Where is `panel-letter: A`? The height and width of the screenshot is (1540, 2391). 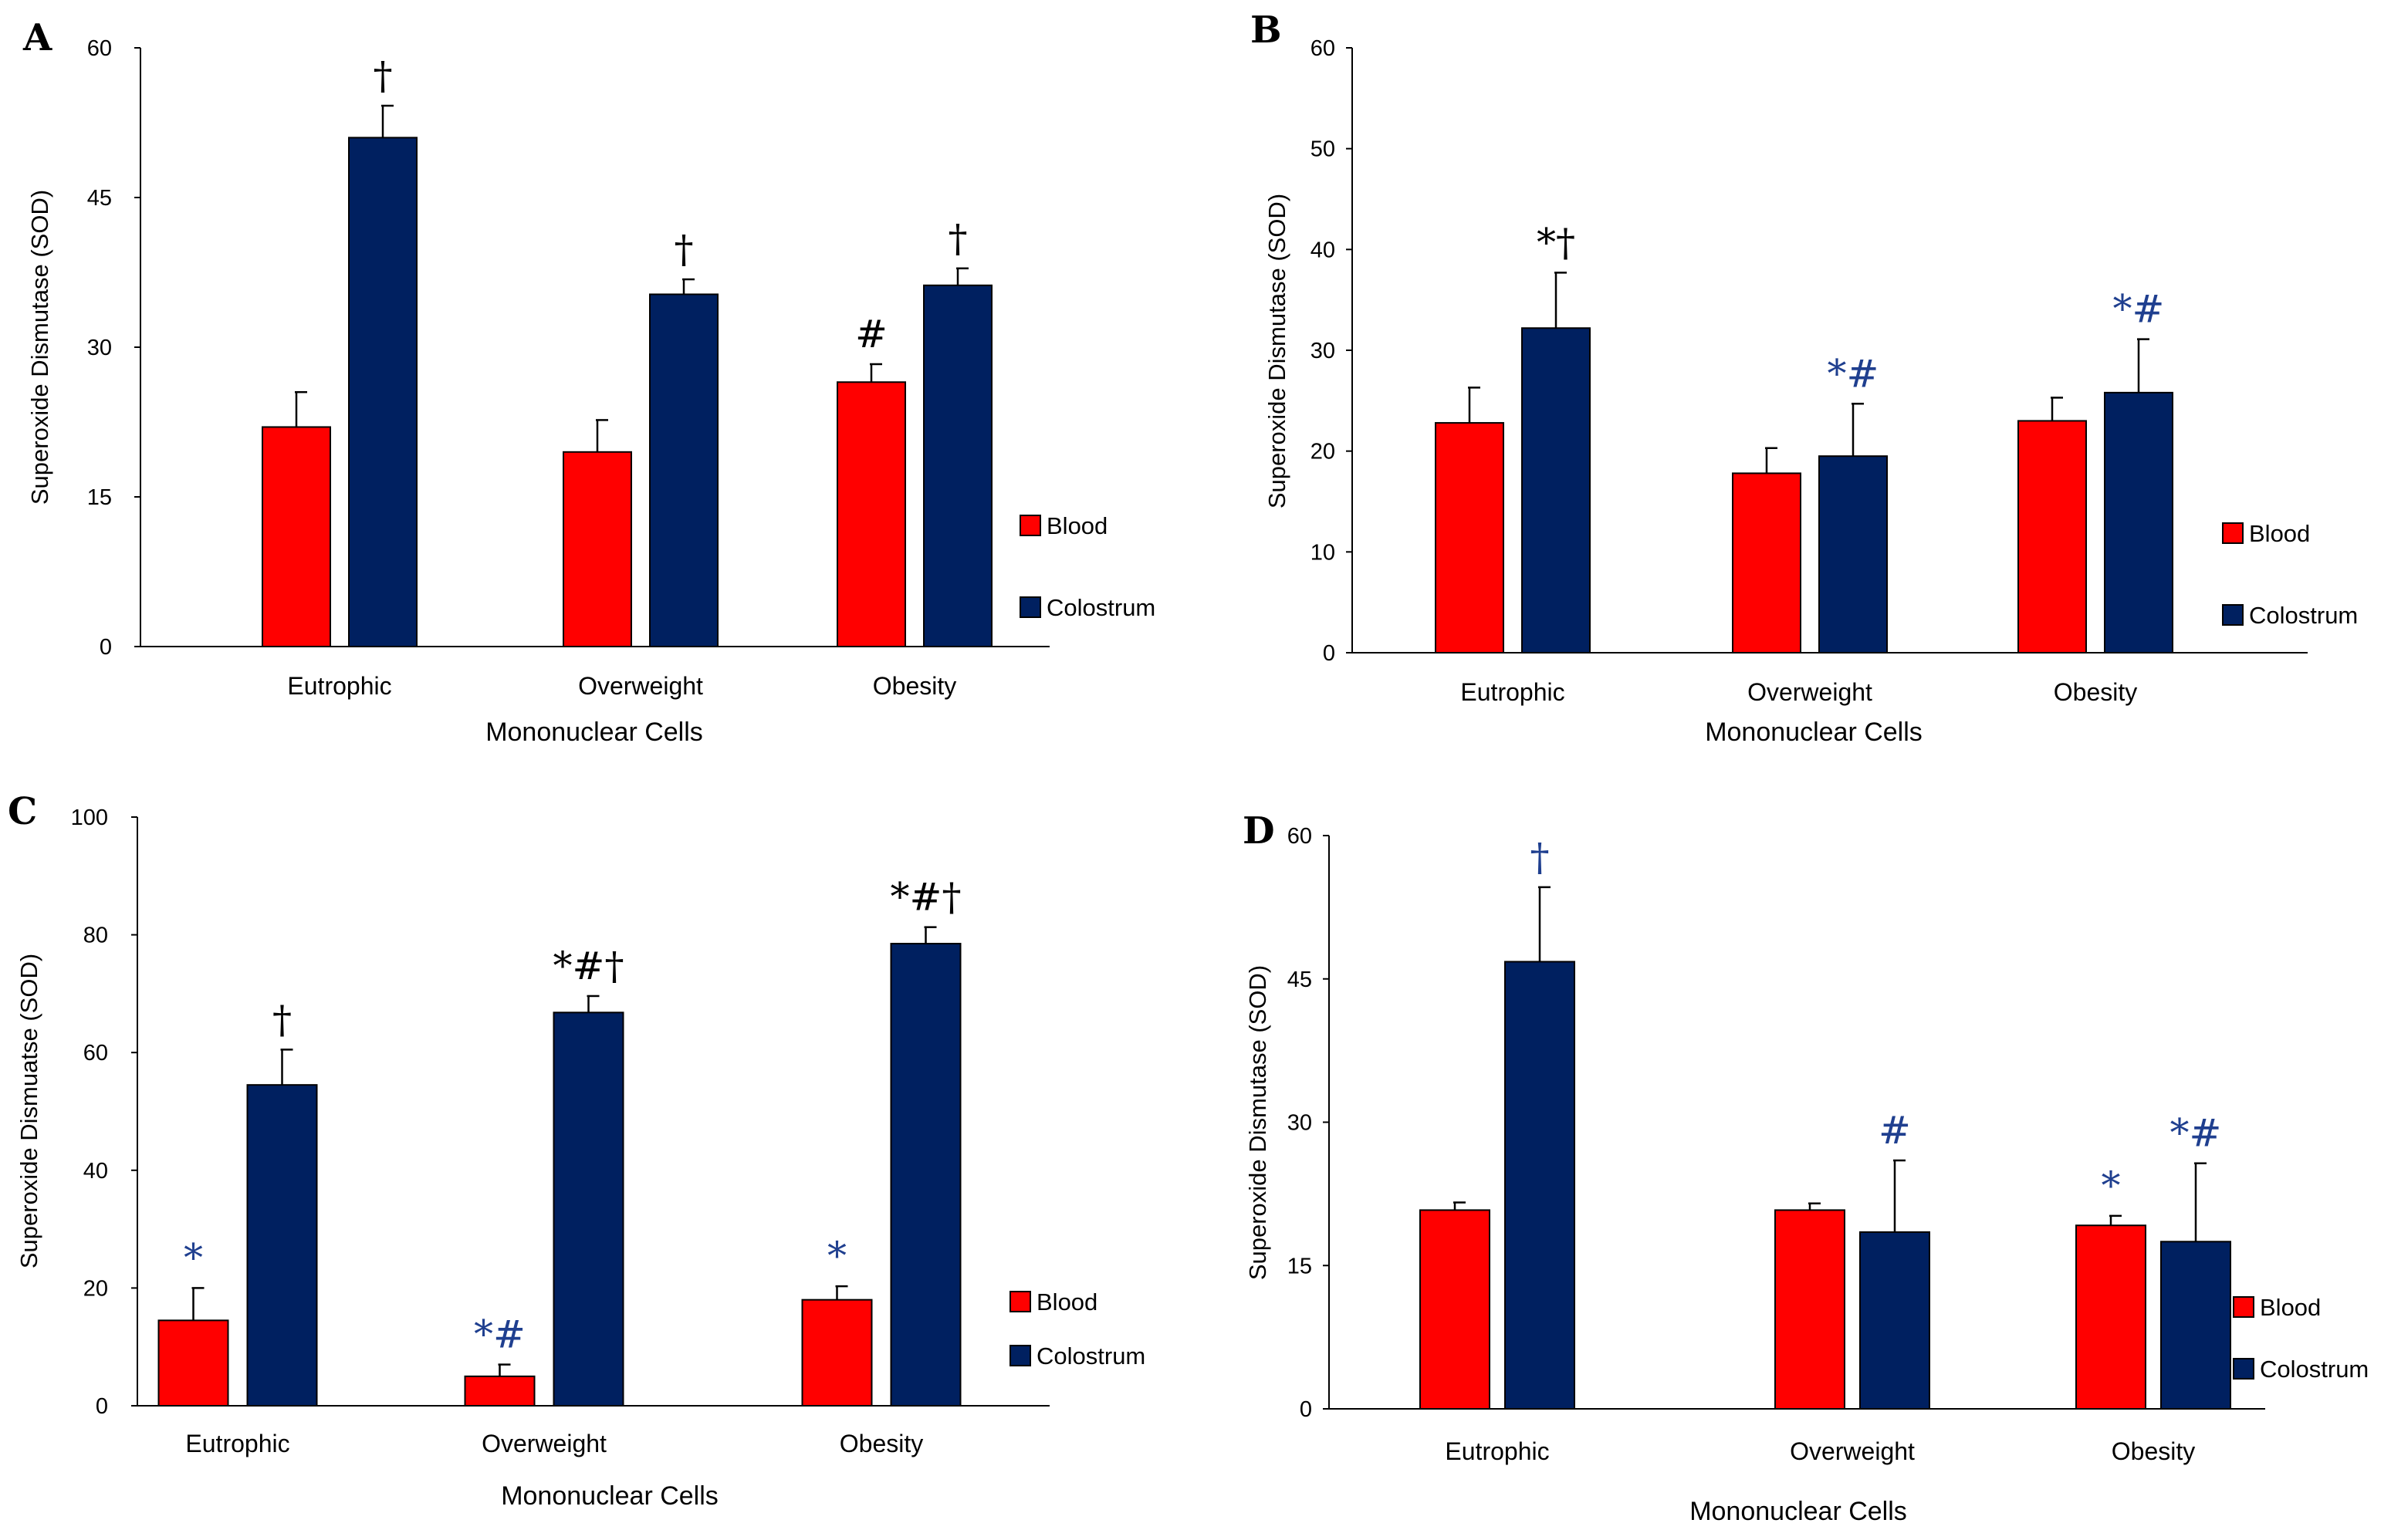
panel-letter: A is located at coordinates (37, 37).